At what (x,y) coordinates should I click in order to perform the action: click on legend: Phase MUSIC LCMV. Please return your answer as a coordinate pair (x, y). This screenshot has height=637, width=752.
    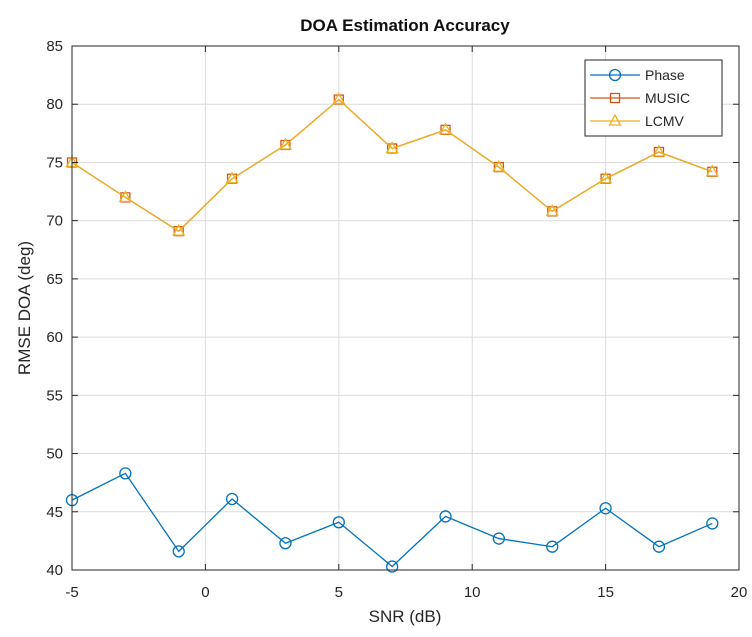
    Looking at the image, I should click on (653, 98).